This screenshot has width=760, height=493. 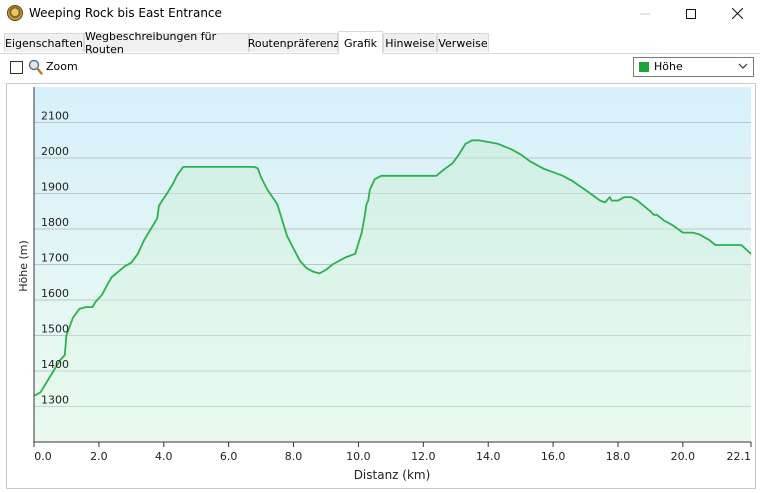 I want to click on minimize-button, so click(x=645, y=13).